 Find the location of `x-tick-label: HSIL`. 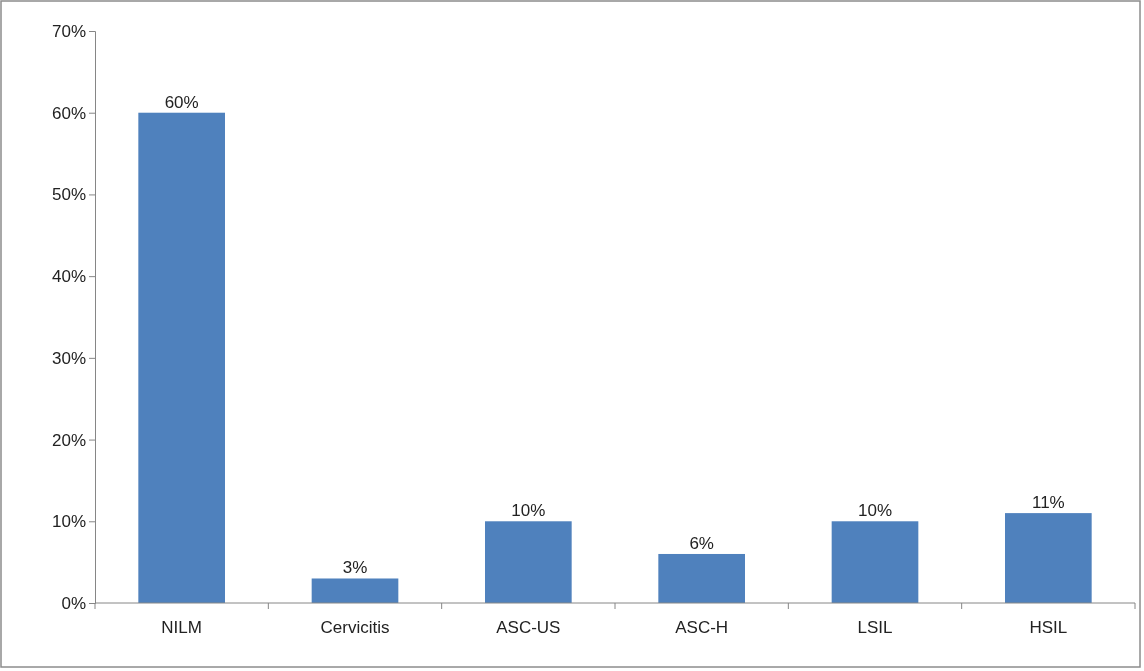

x-tick-label: HSIL is located at coordinates (1048, 627).